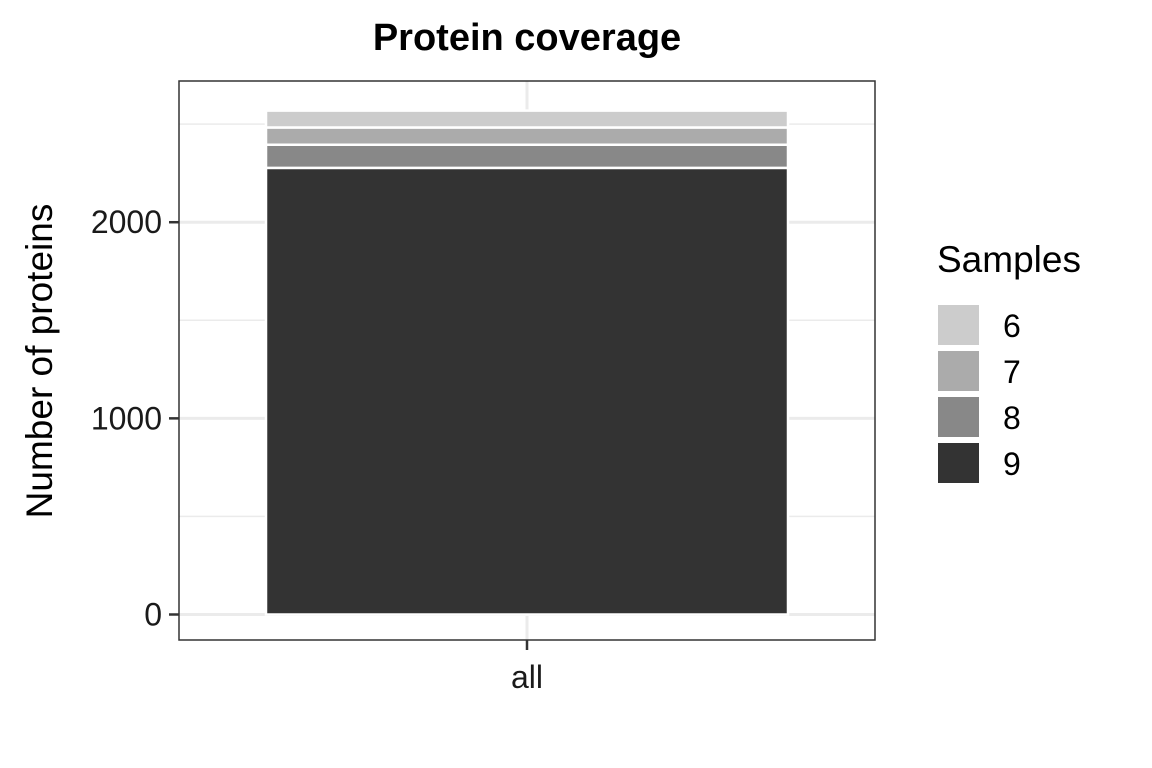 The image size is (1152, 768). Describe the element at coordinates (39, 361) in the screenshot. I see `y-axis-label: Number of proteins` at that location.